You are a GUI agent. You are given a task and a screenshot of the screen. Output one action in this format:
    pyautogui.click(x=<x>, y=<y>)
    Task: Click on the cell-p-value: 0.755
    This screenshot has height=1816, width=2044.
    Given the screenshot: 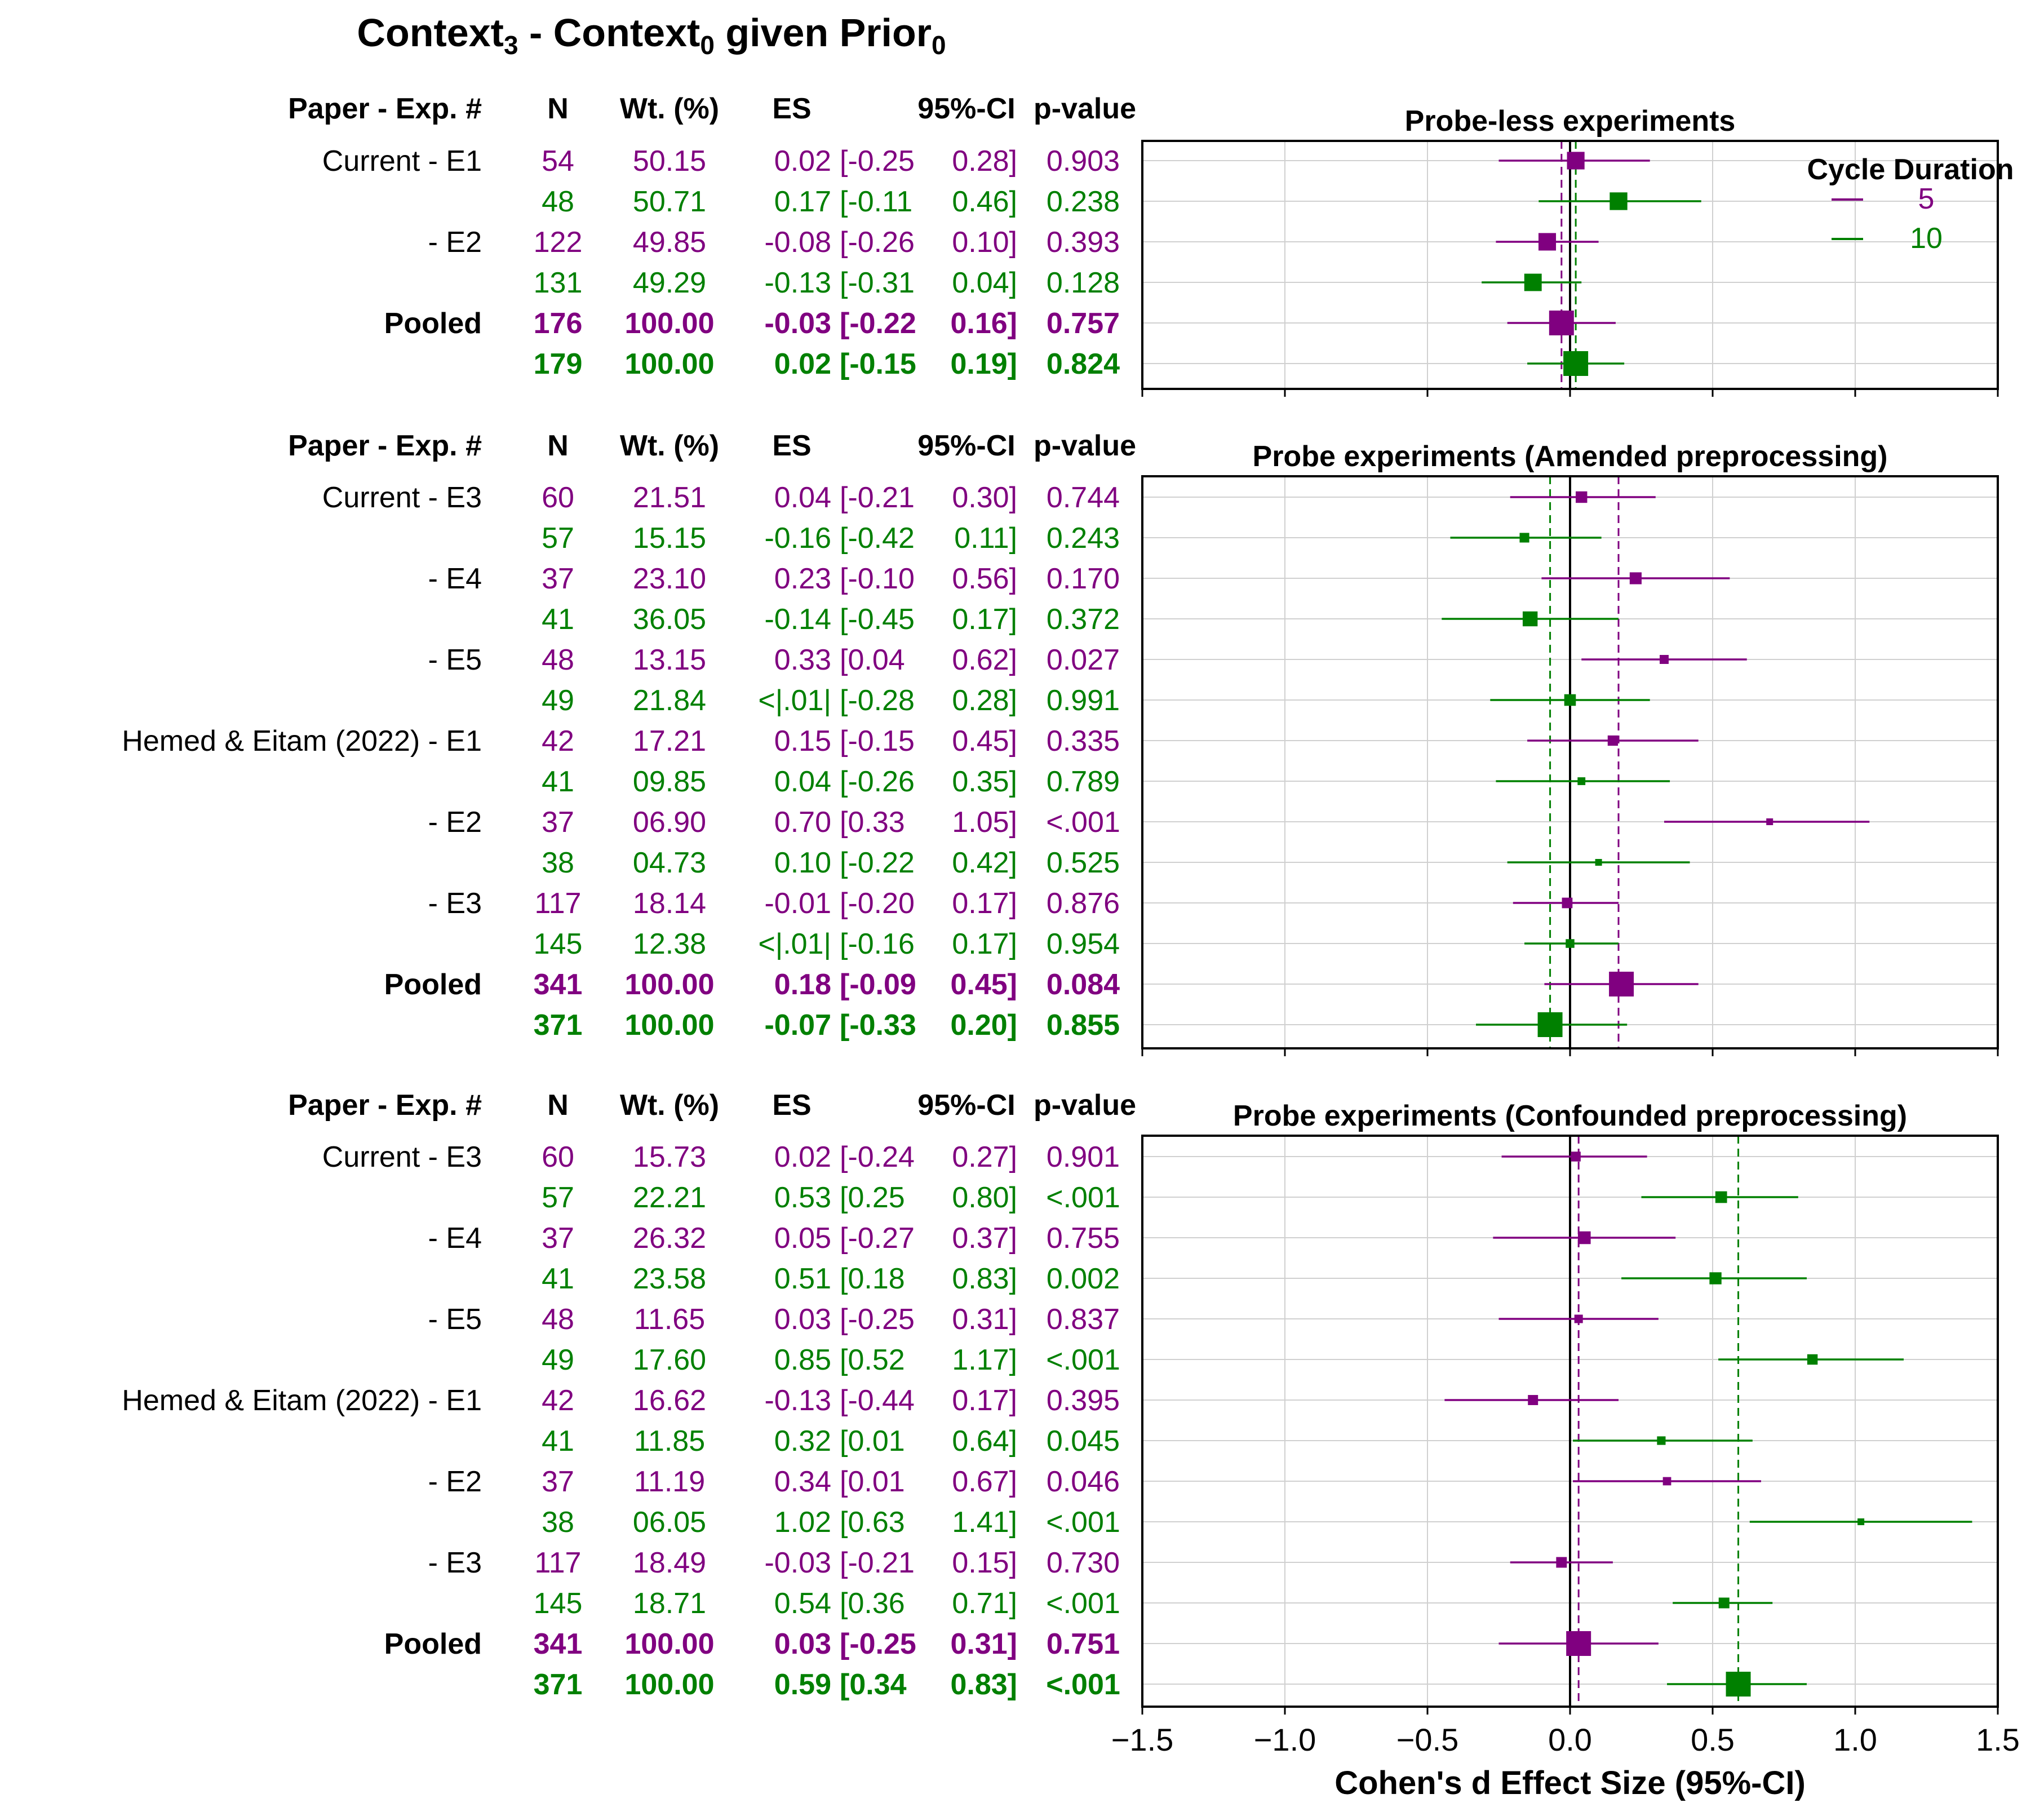 What is the action you would take?
    pyautogui.click(x=1083, y=1238)
    